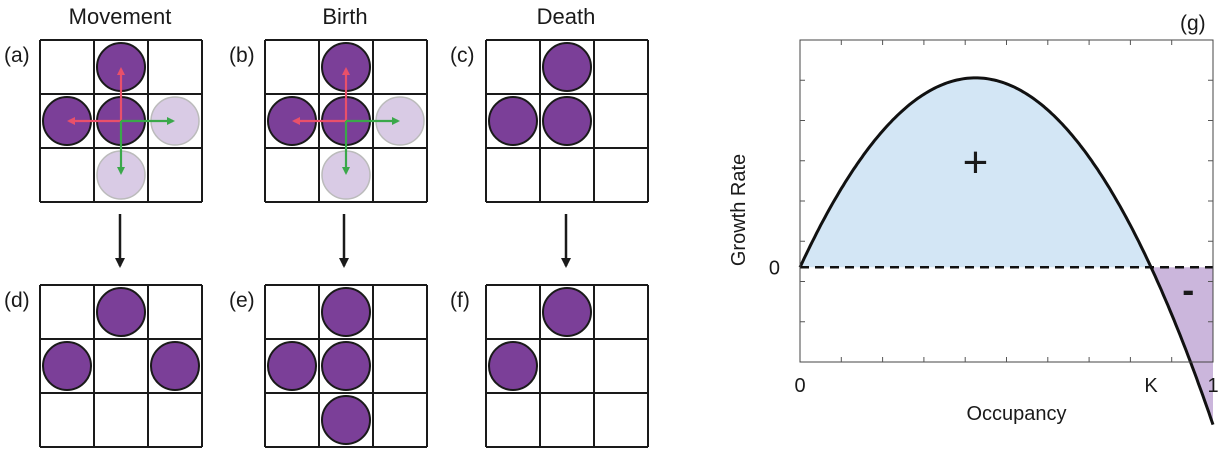 This screenshot has width=1228, height=452. I want to click on panel-label-e: (e), so click(242, 300).